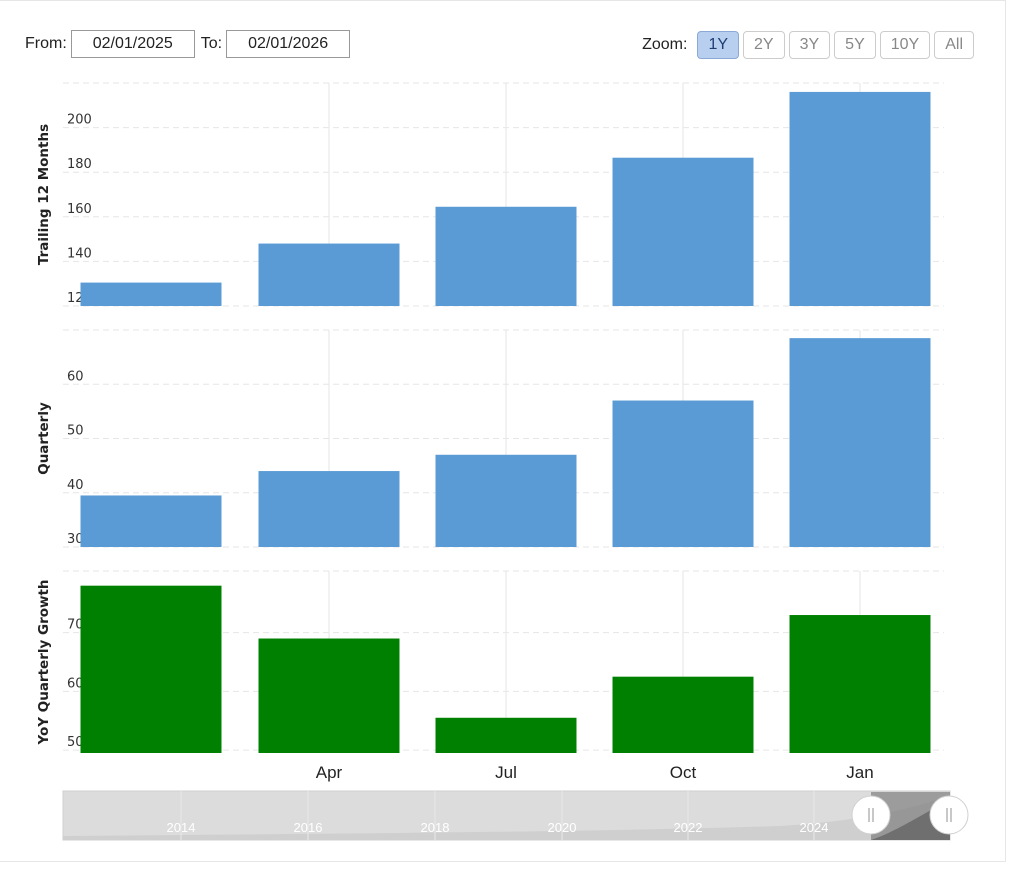 The width and height of the screenshot is (1012, 871). Describe the element at coordinates (506, 818) in the screenshot. I see `navigator-series` at that location.